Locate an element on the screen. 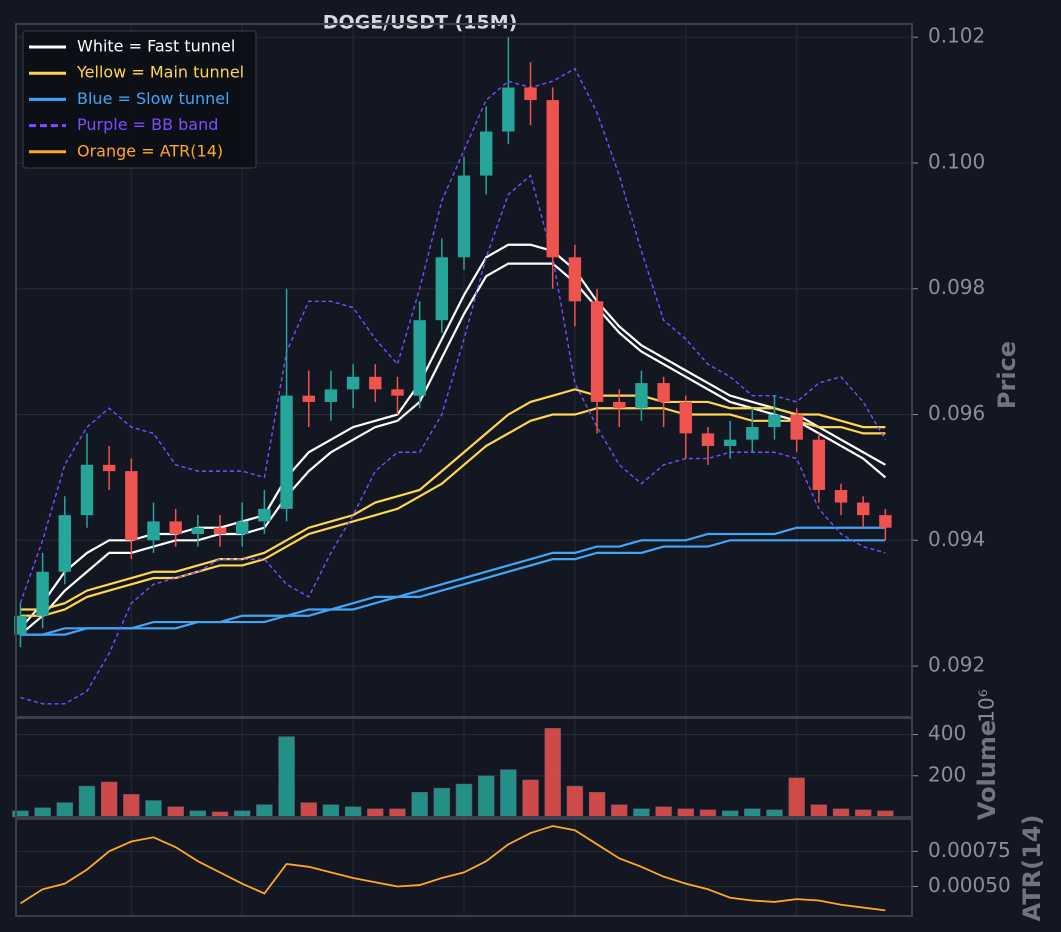  legend-label: Orange = ATR(14) is located at coordinates (150, 150).